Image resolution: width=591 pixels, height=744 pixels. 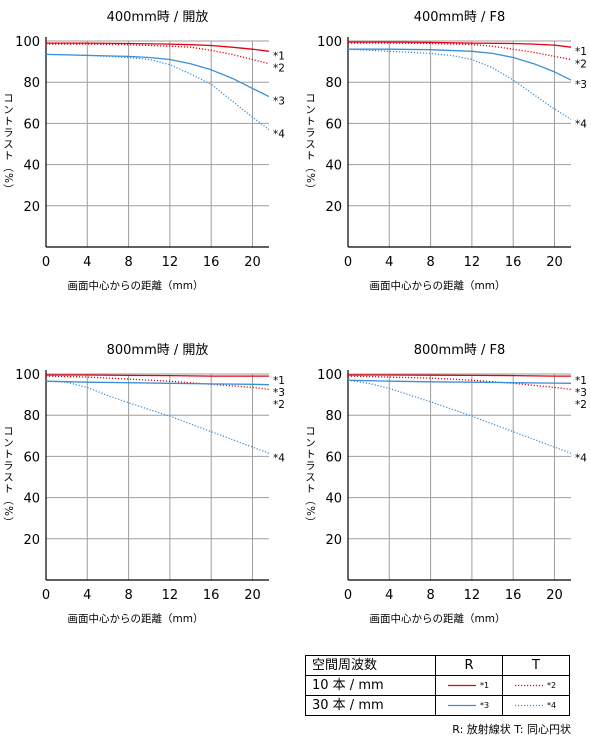 What do you see at coordinates (370, 705) in the screenshot?
I see `legend-row-30-label: 30 本 / mm` at bounding box center [370, 705].